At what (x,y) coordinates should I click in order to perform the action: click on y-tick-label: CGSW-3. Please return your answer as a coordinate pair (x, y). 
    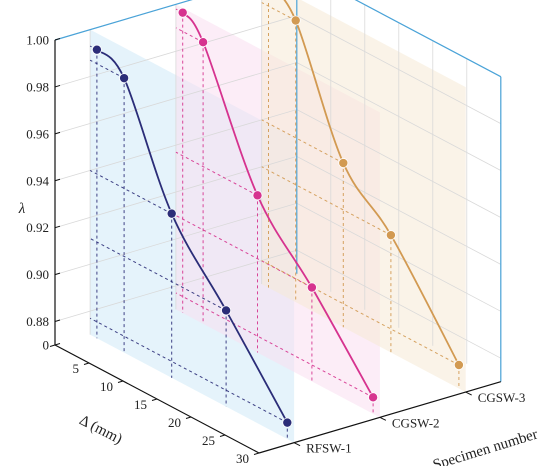
    Looking at the image, I should click on (502, 397).